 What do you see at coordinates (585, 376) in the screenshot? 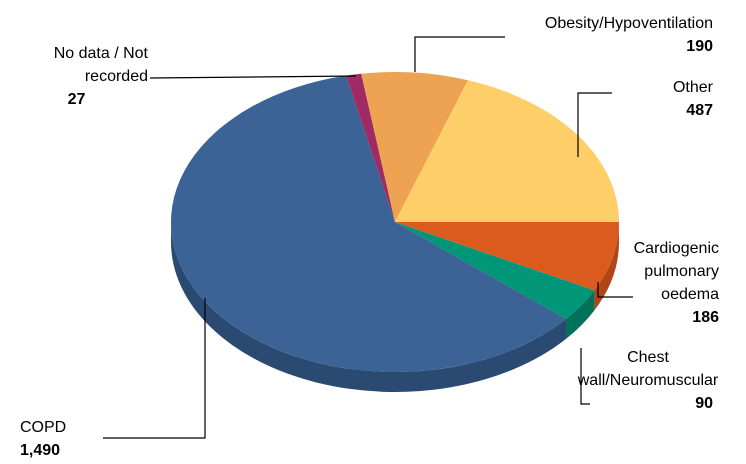
I see `leader-line-chest-wall` at bounding box center [585, 376].